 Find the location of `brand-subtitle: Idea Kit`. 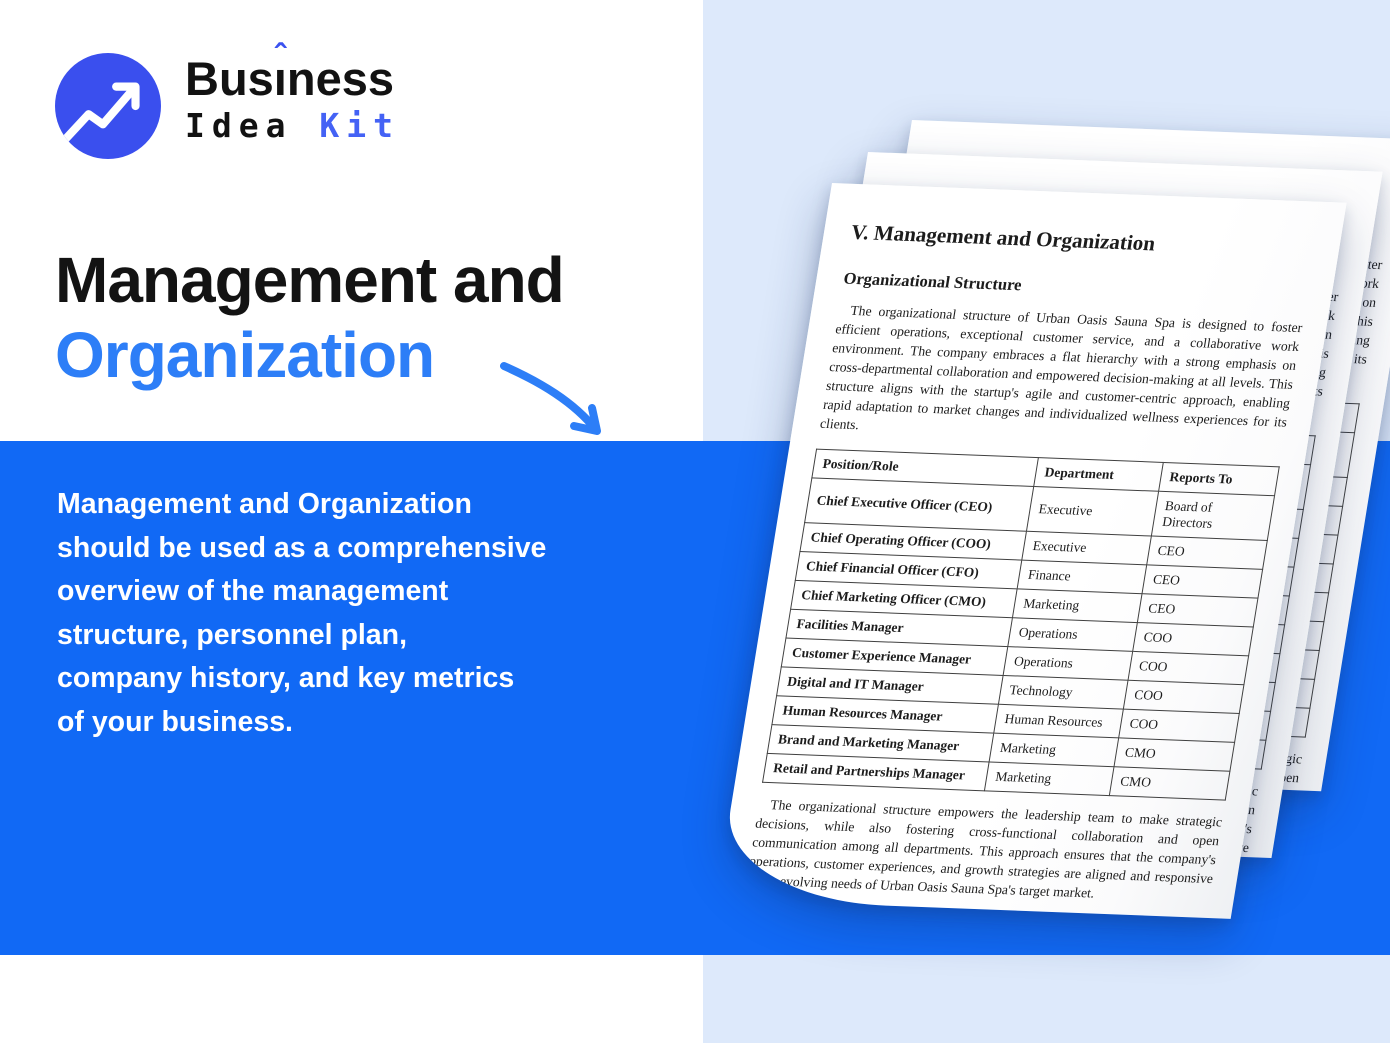

brand-subtitle: Idea Kit is located at coordinates (292, 125).